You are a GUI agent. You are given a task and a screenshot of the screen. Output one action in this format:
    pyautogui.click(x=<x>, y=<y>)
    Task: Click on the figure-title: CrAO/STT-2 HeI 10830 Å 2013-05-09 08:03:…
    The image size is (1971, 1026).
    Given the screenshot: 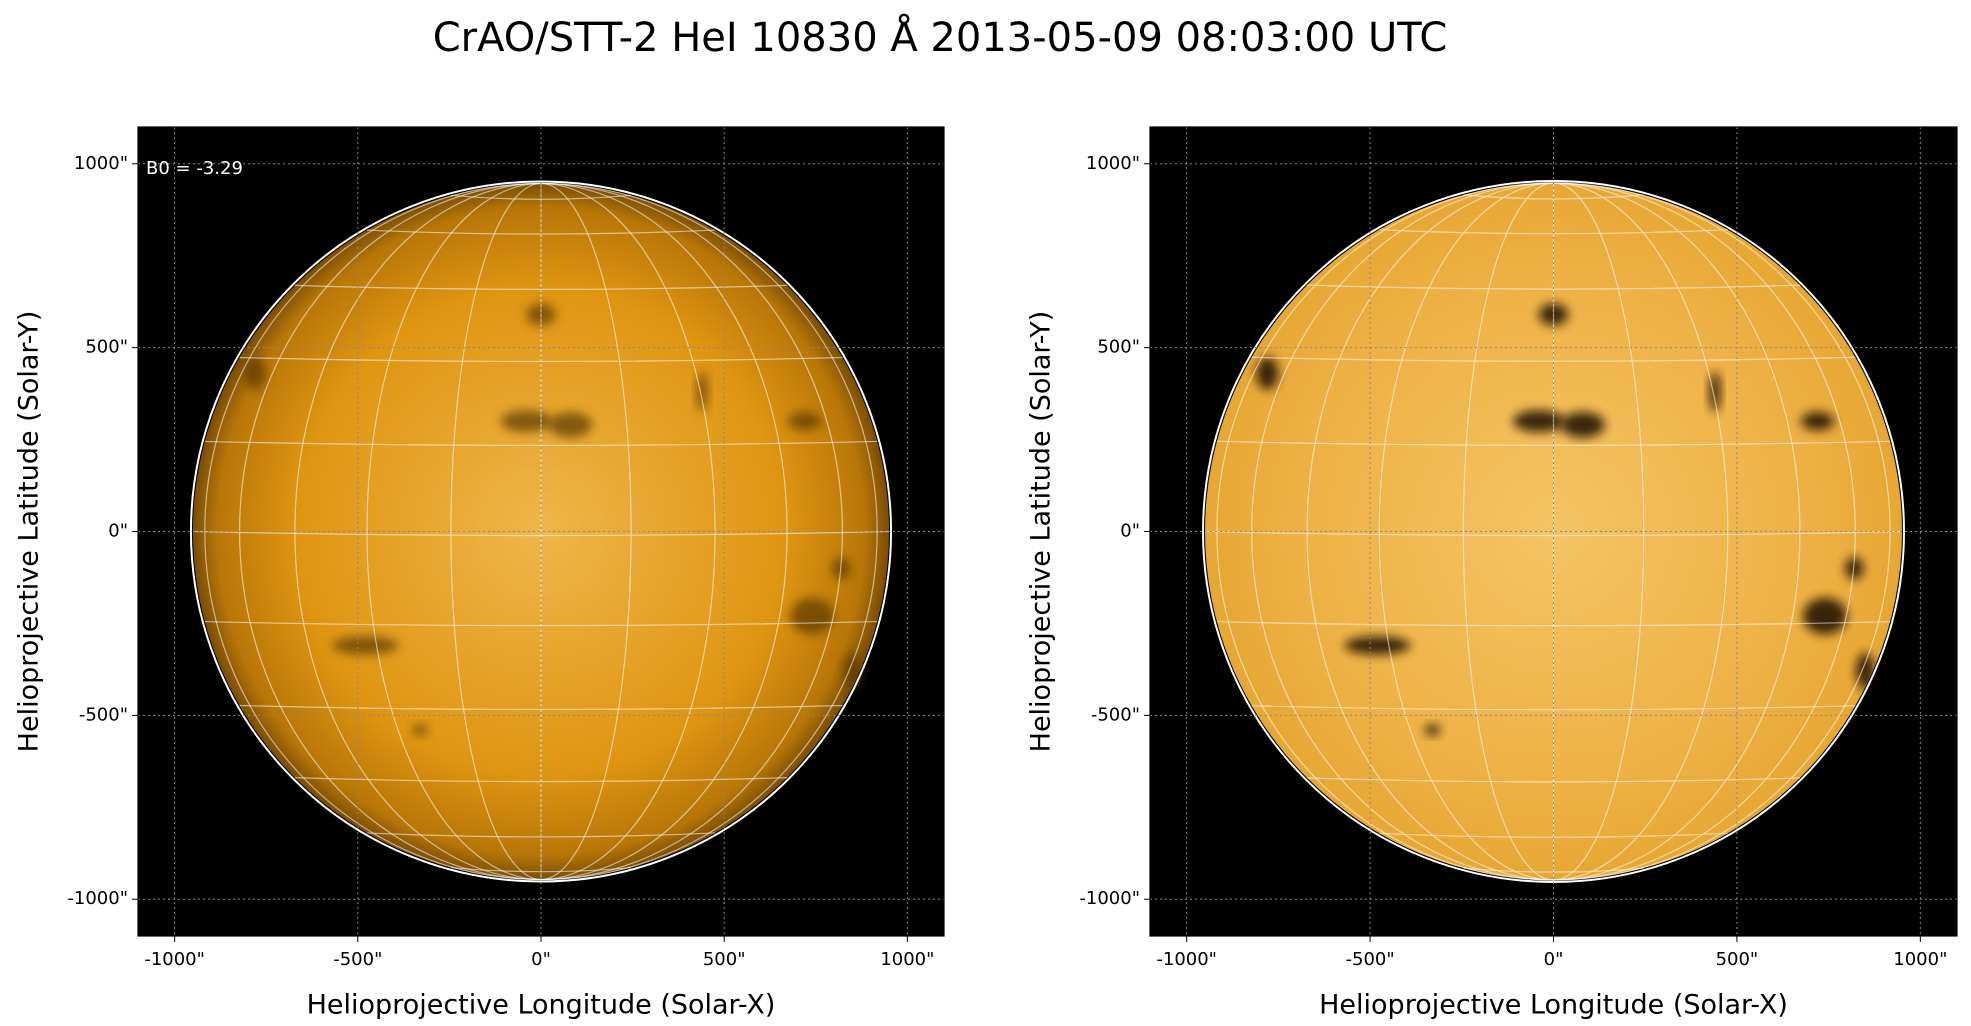 What is the action you would take?
    pyautogui.click(x=940, y=37)
    